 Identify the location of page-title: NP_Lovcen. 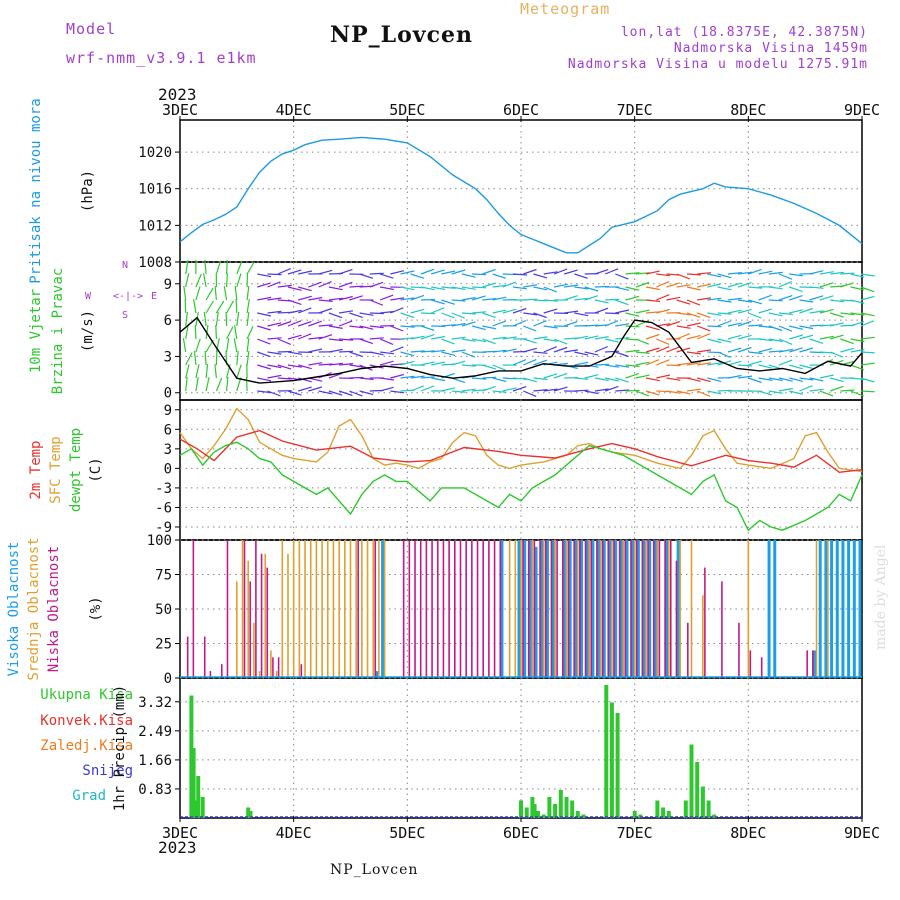
(401, 35).